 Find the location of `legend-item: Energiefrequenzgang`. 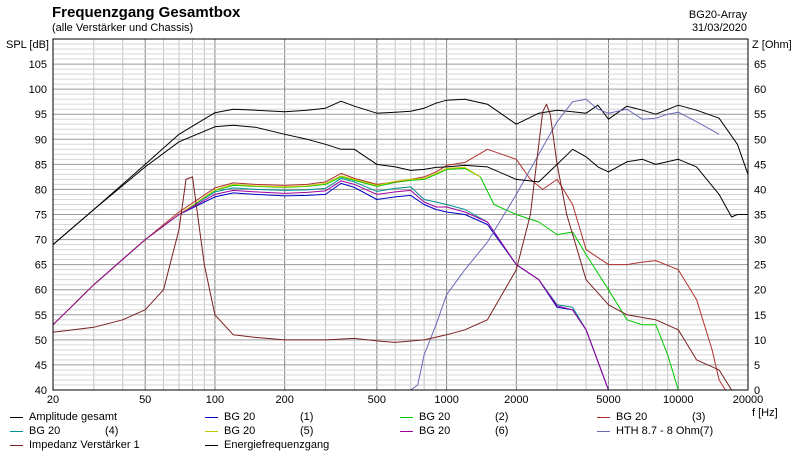

legend-item: Energiefrequenzgang is located at coordinates (267, 445).